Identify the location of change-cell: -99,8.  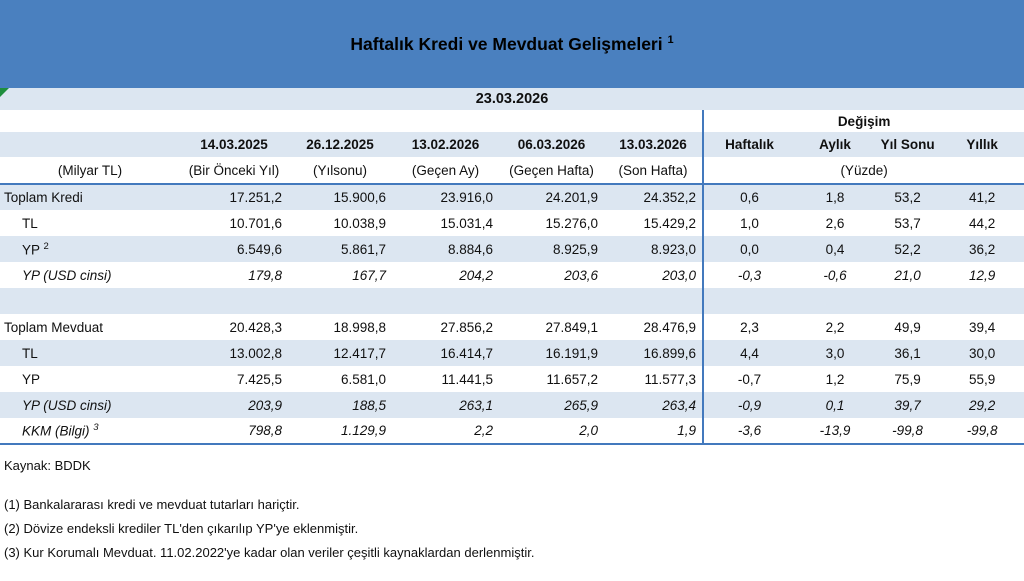
(982, 431).